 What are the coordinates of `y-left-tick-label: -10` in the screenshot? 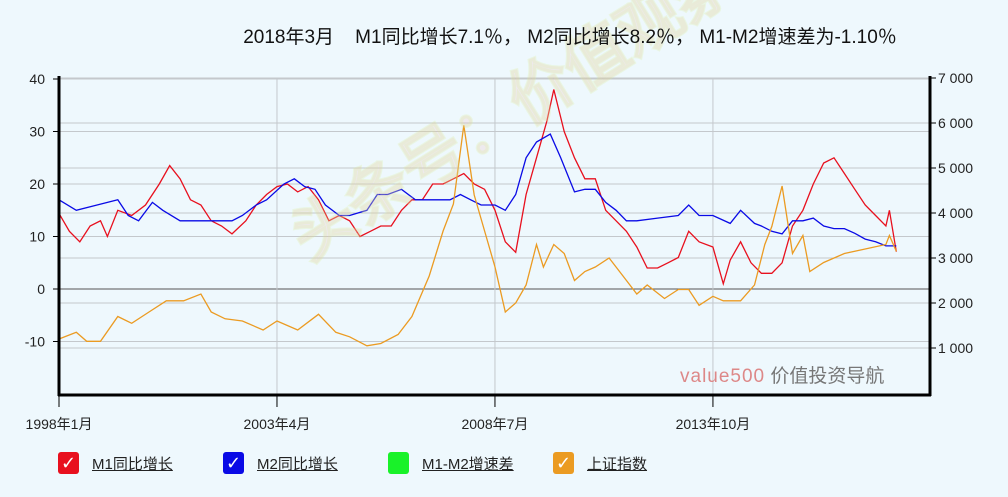 It's located at (35, 342).